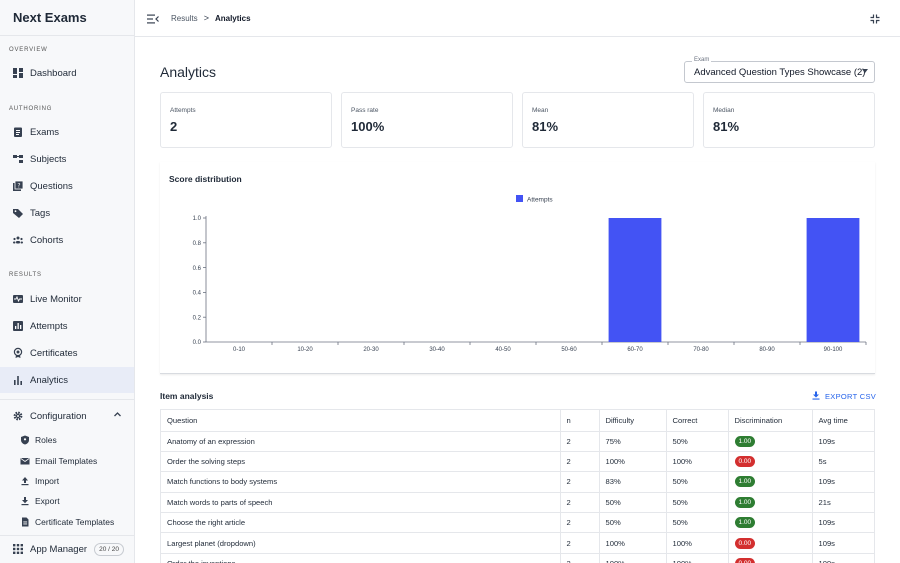  I want to click on x-tick-label: 50-60, so click(569, 350).